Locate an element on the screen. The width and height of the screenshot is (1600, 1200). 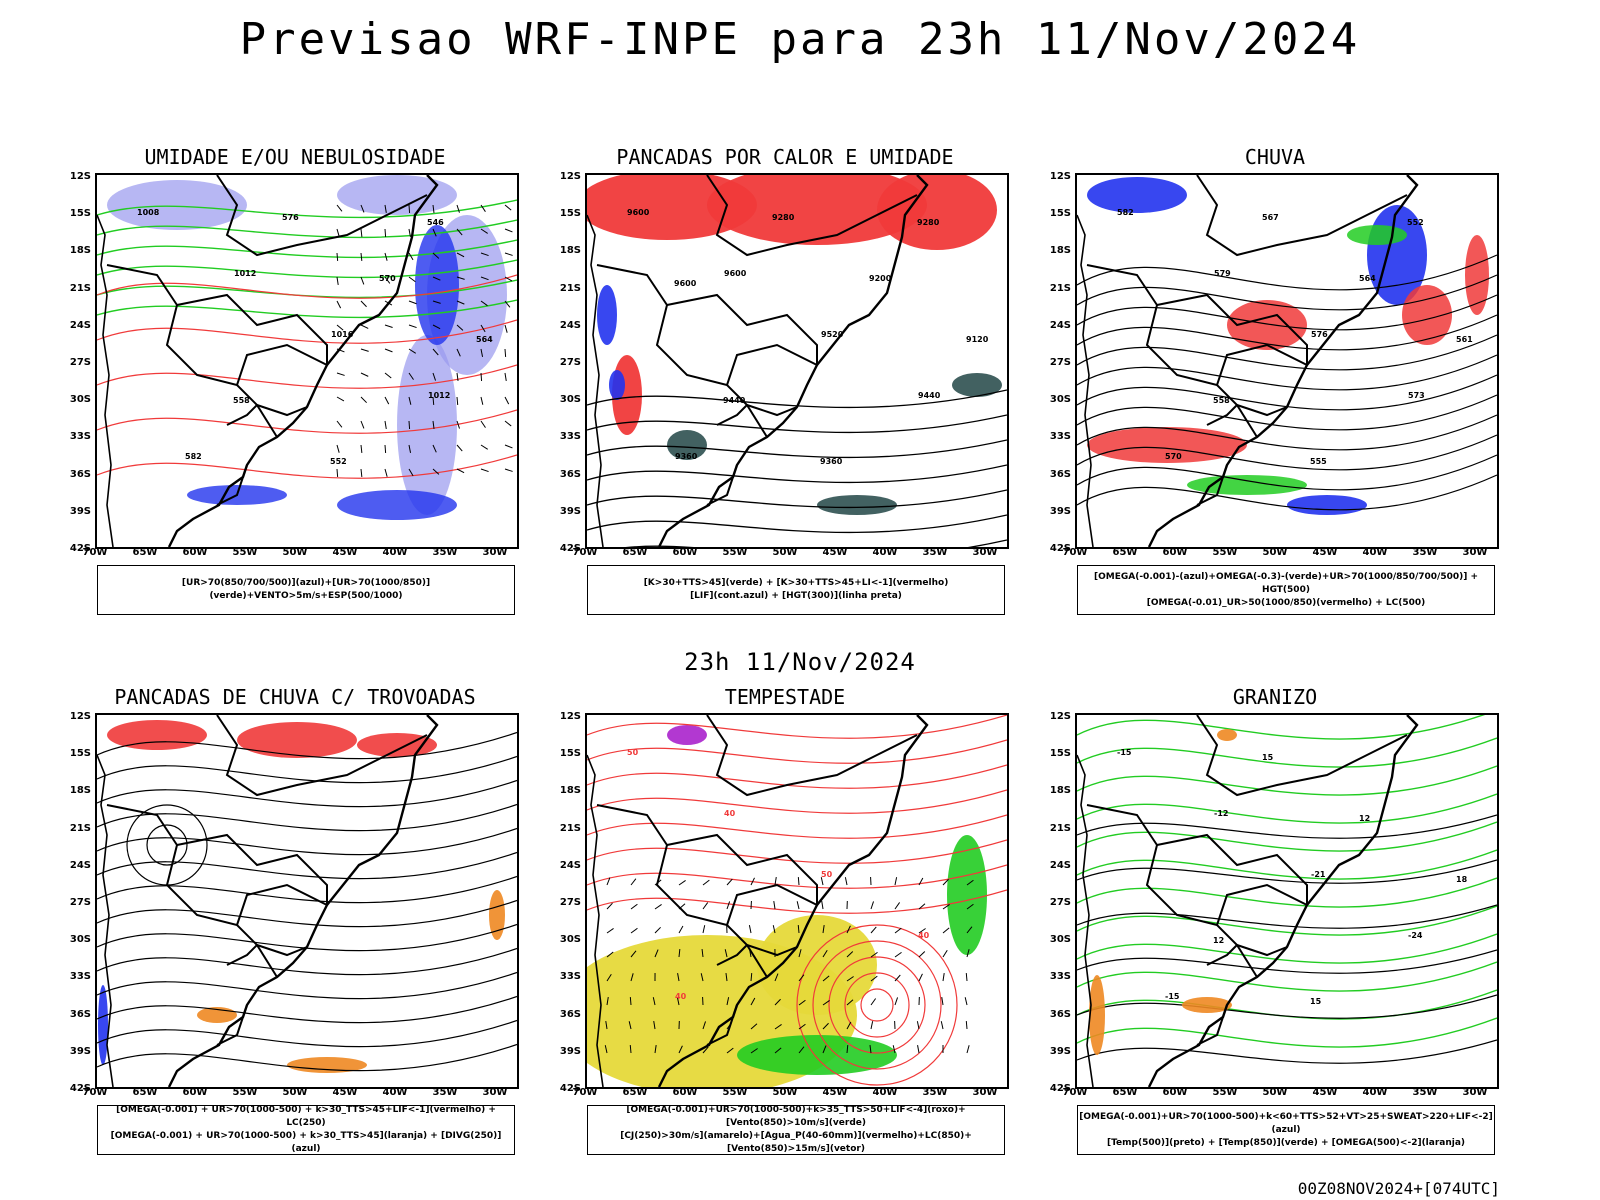
longitude-label: 65W is located at coordinates (1125, 552).